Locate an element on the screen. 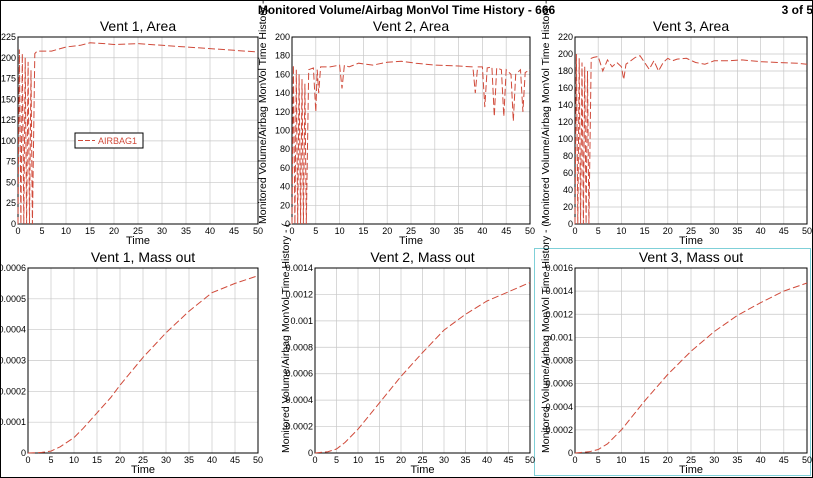  y-tick-label: 220 is located at coordinates (565, 37).